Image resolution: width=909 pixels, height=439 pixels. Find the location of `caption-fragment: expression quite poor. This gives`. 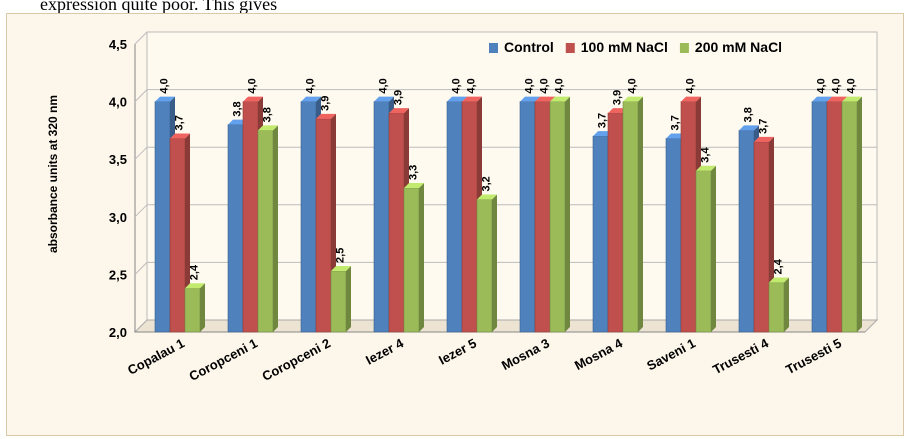

caption-fragment: expression quite poor. This gives is located at coordinates (250, 7).